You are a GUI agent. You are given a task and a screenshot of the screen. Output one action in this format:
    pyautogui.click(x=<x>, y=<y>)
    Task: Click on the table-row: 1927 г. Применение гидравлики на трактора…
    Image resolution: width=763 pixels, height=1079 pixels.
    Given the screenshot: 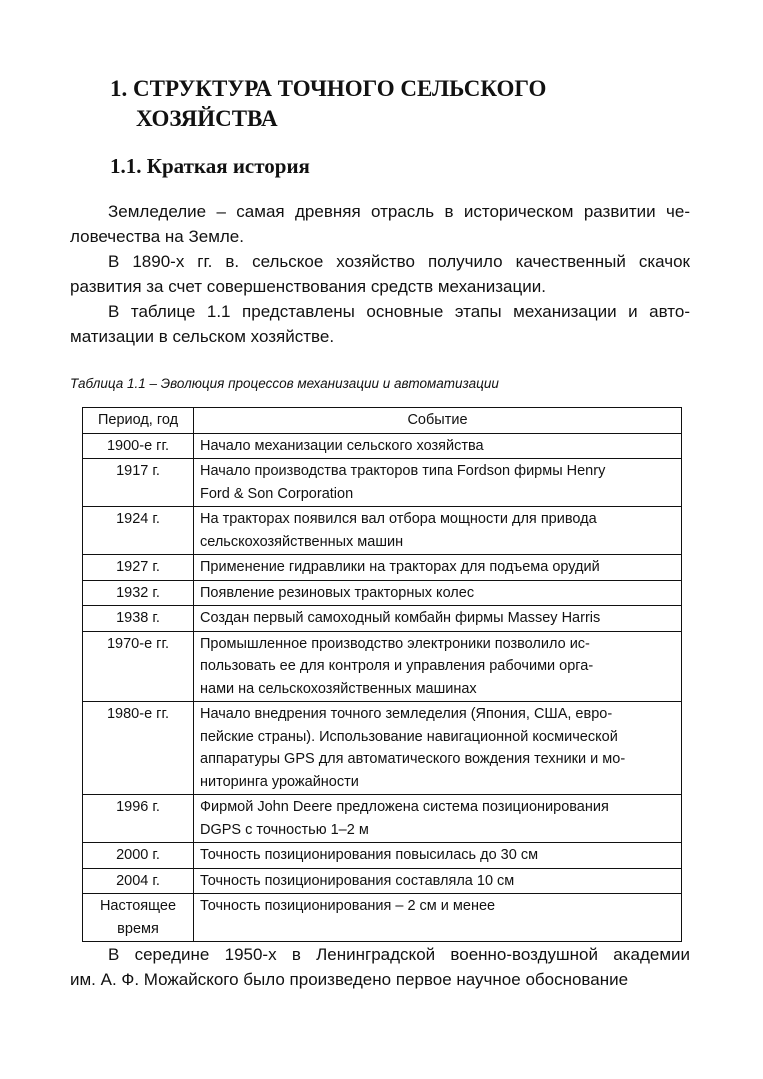 What is the action you would take?
    pyautogui.click(x=382, y=567)
    